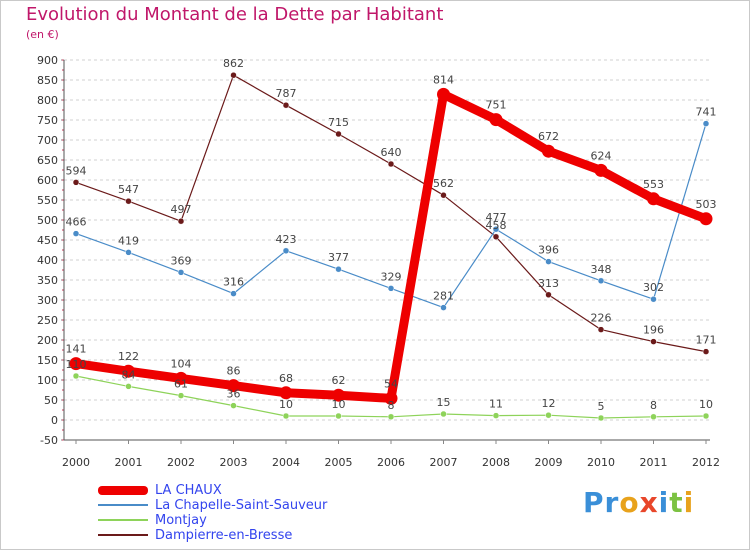  I want to click on legend-label: Montjay, so click(181, 520).